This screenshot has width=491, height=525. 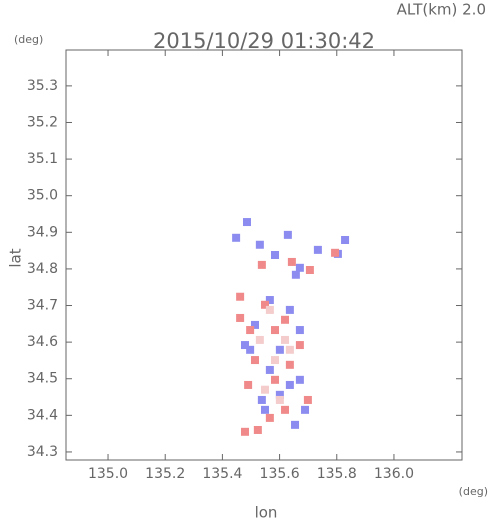 I want to click on y-tick-label: 35.2, so click(x=42, y=122).